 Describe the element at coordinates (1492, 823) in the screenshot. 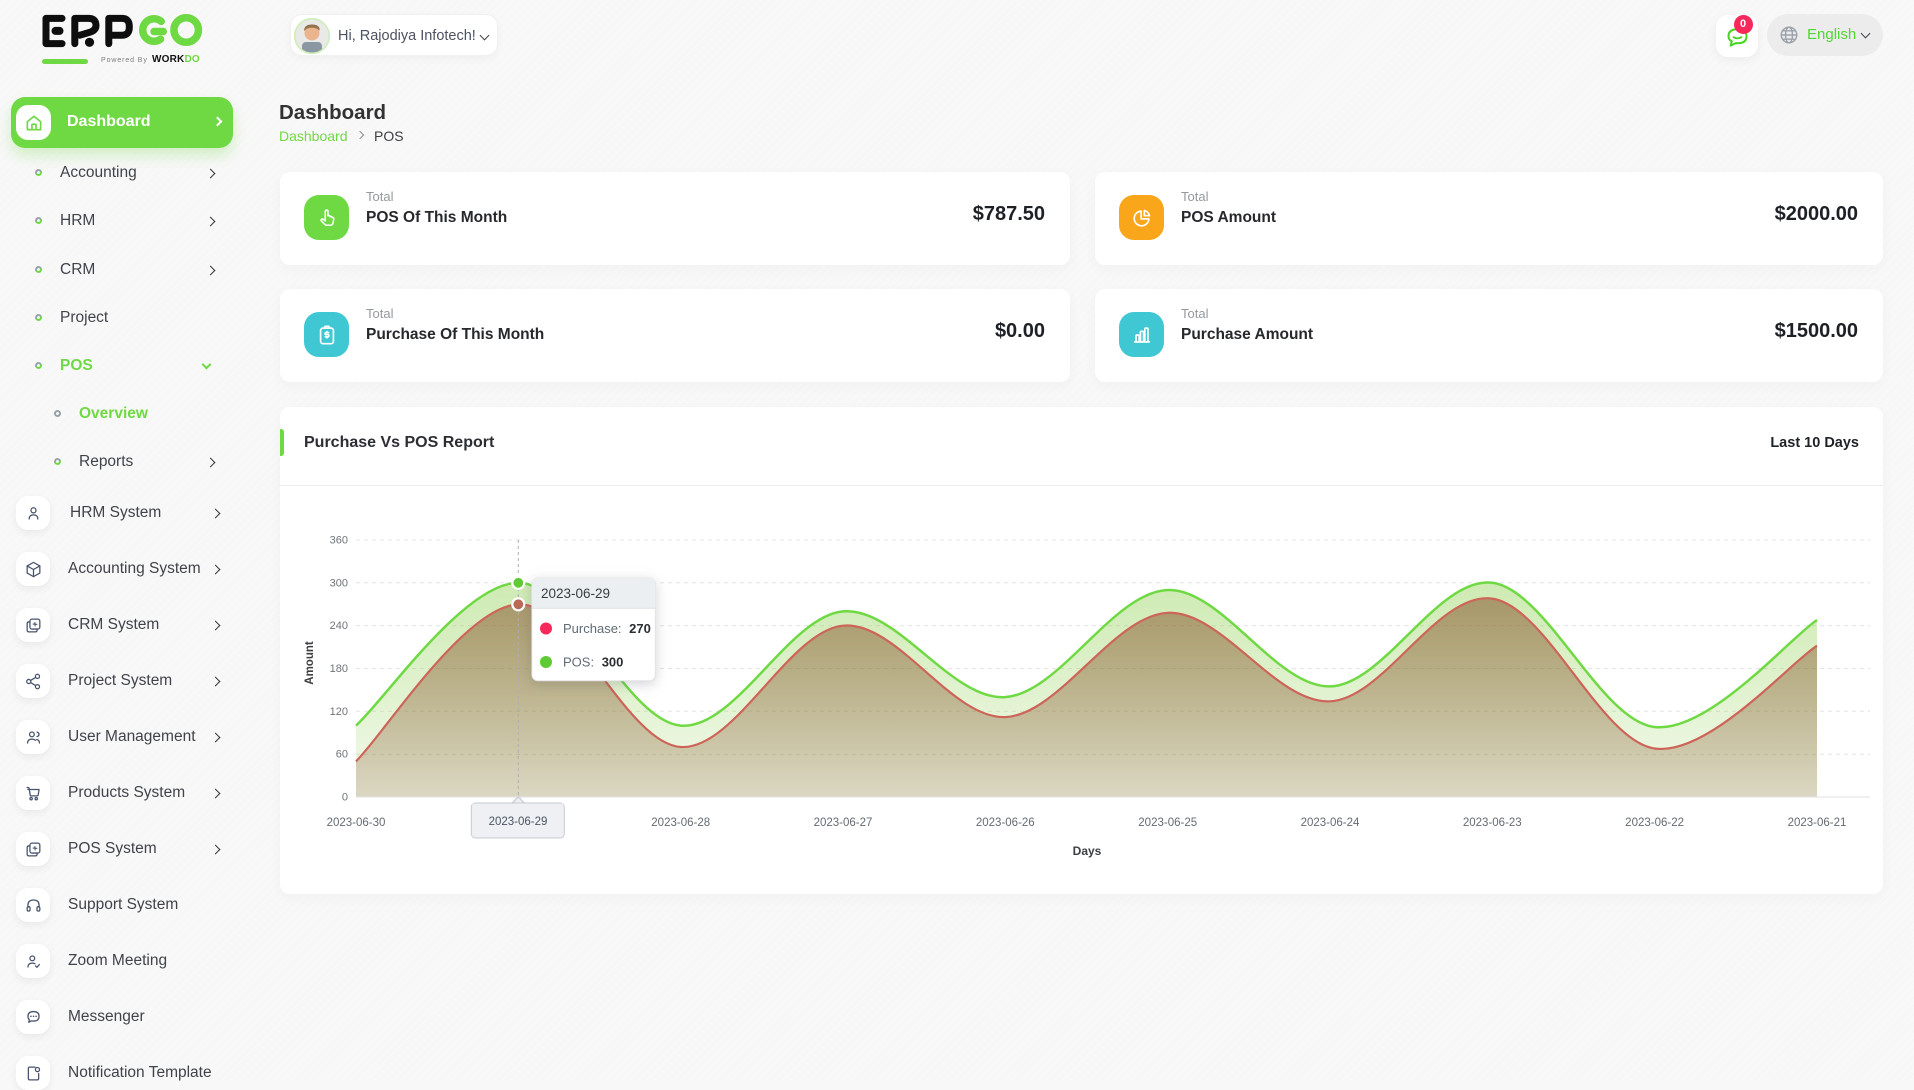

I see `svg-text: 2023-06-23` at that location.